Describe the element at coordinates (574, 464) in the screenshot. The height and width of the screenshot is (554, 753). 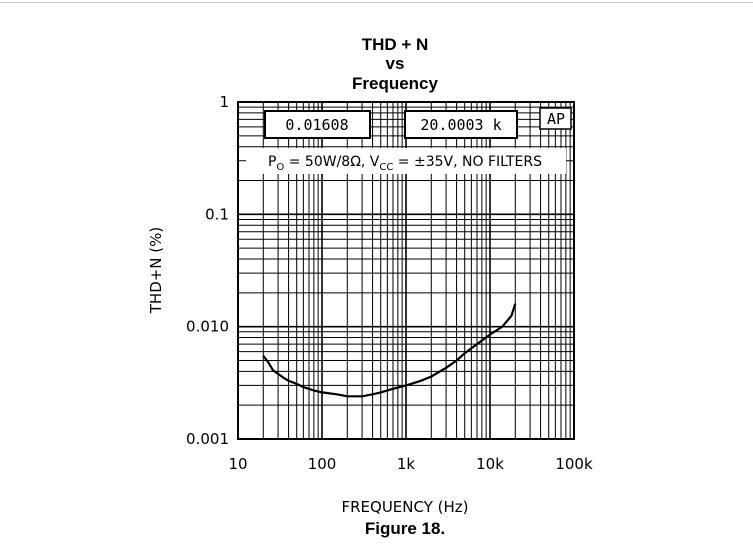
I see `x-tick-label: 100k` at that location.